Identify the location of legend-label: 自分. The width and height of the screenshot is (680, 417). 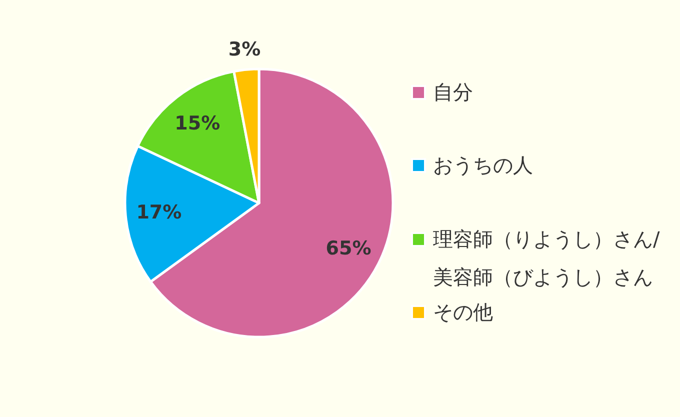
(453, 92).